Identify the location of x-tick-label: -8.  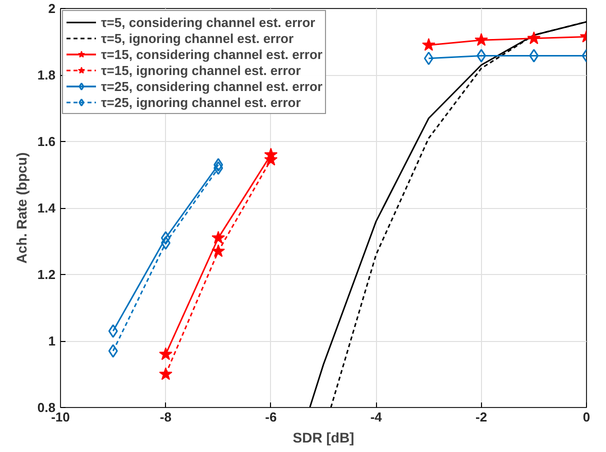
(166, 417).